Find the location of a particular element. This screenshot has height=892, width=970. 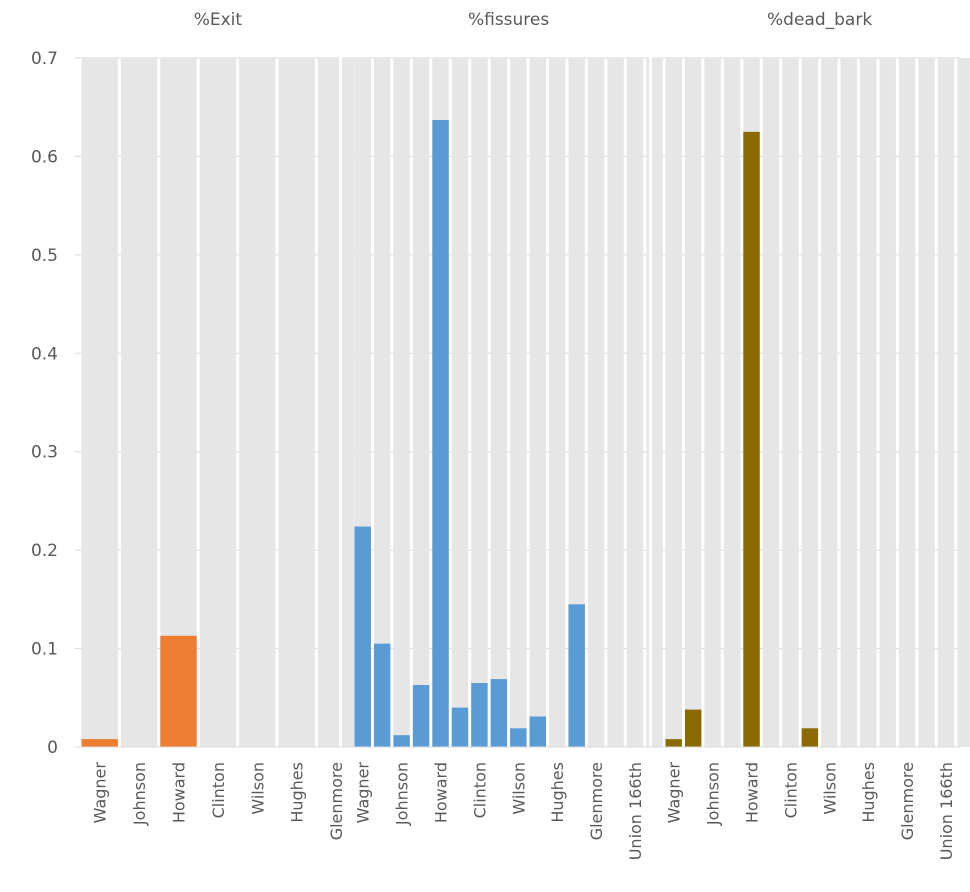

y-tick-label: 0.3 is located at coordinates (44, 453).